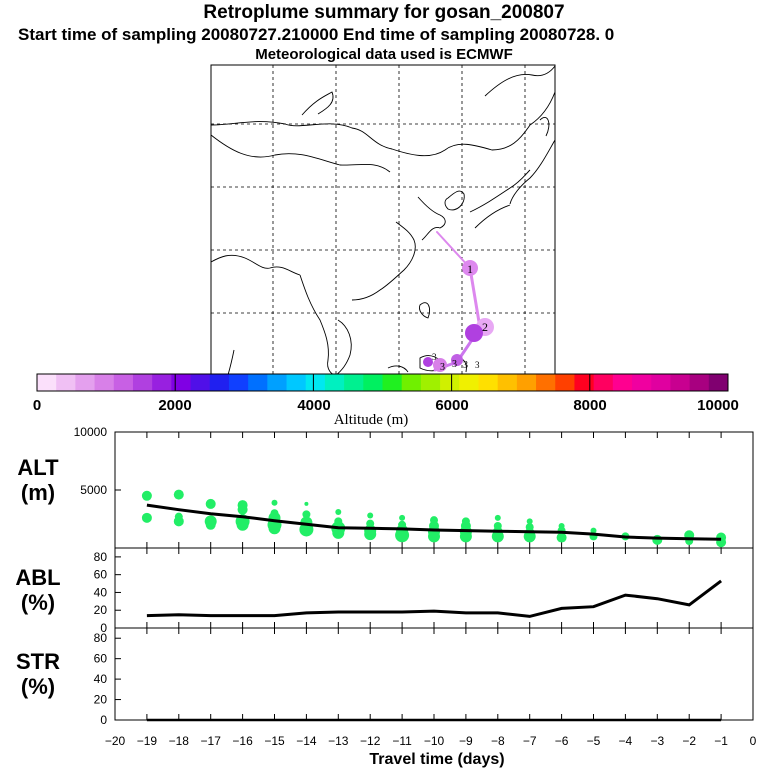 This screenshot has width=768, height=768. Describe the element at coordinates (475, 298) in the screenshot. I see `plume-segment` at that location.